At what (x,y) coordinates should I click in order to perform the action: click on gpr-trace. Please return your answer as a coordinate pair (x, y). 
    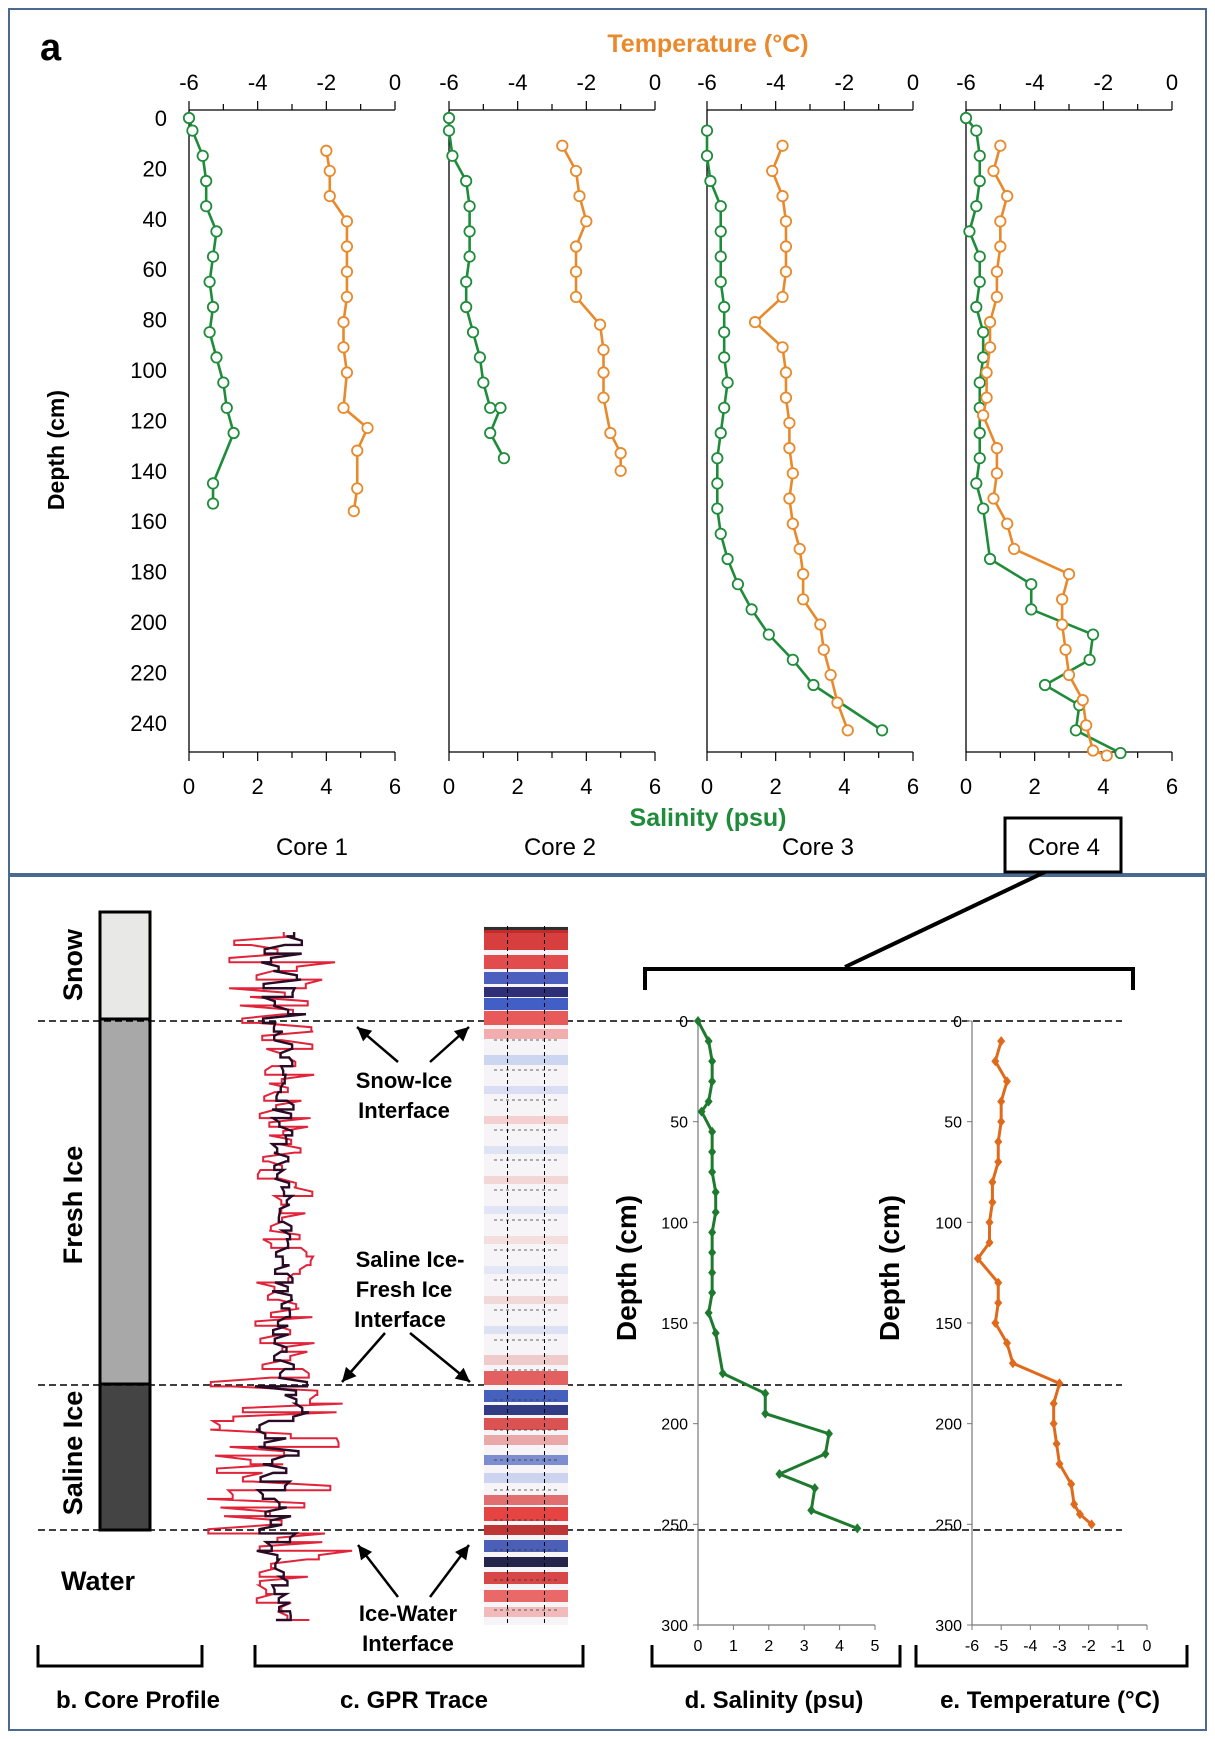
    Looking at the image, I should click on (280, 1277).